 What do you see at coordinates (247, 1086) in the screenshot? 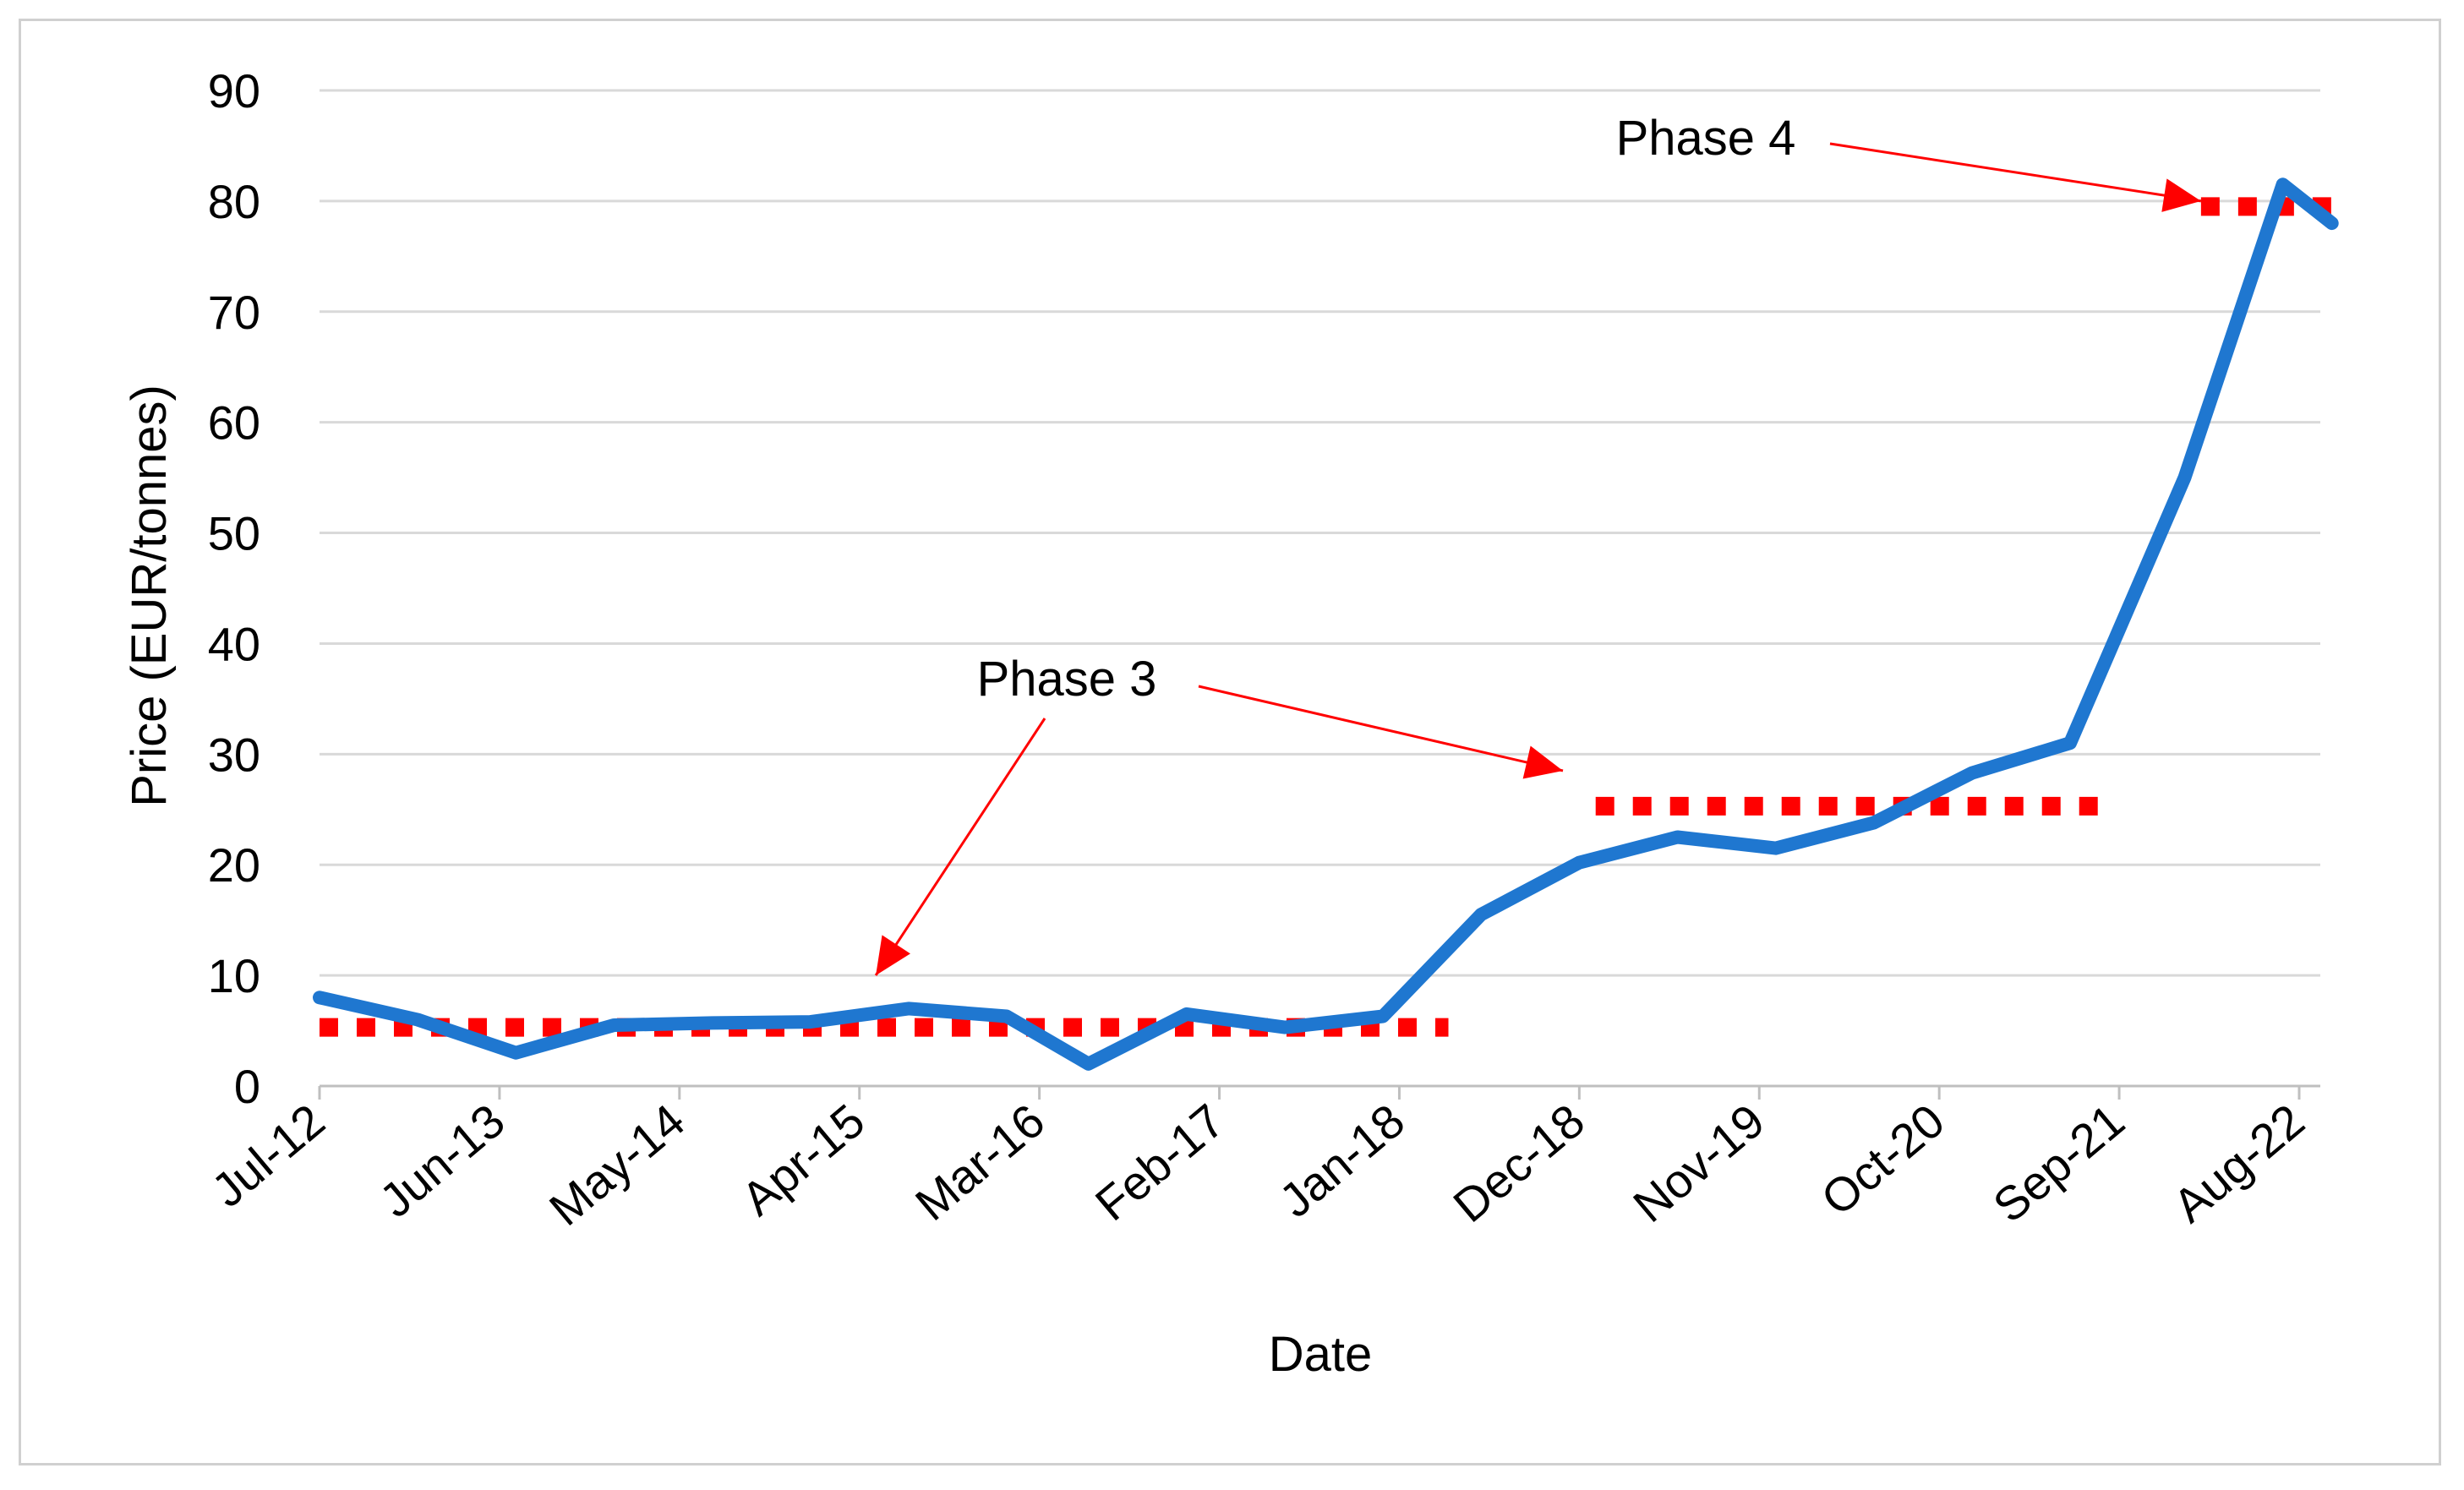
I see `y-tick-label: 0` at bounding box center [247, 1086].